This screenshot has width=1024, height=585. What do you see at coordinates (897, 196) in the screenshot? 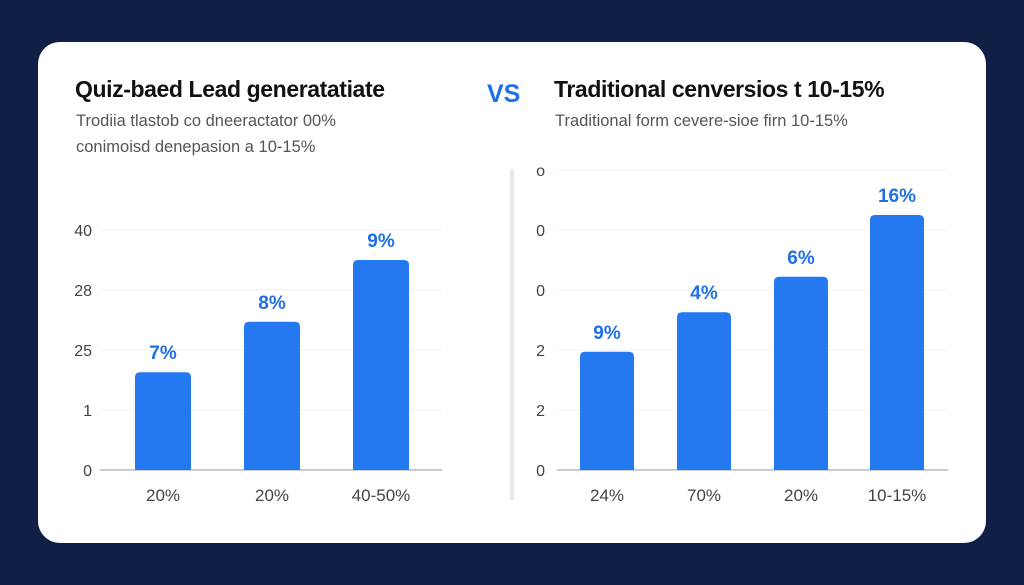
I see `bar-value-label: 16%` at bounding box center [897, 196].